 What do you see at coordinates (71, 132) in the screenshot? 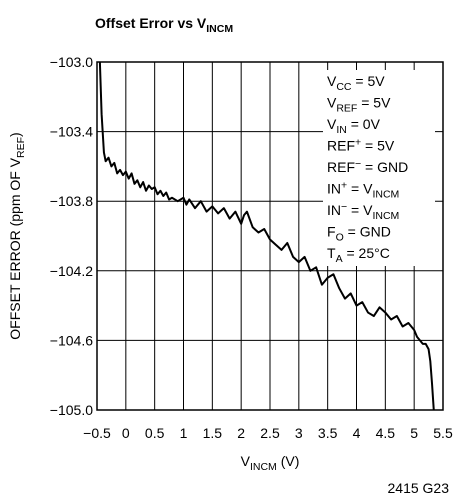
I see `y-tick-label: −103.4` at bounding box center [71, 132].